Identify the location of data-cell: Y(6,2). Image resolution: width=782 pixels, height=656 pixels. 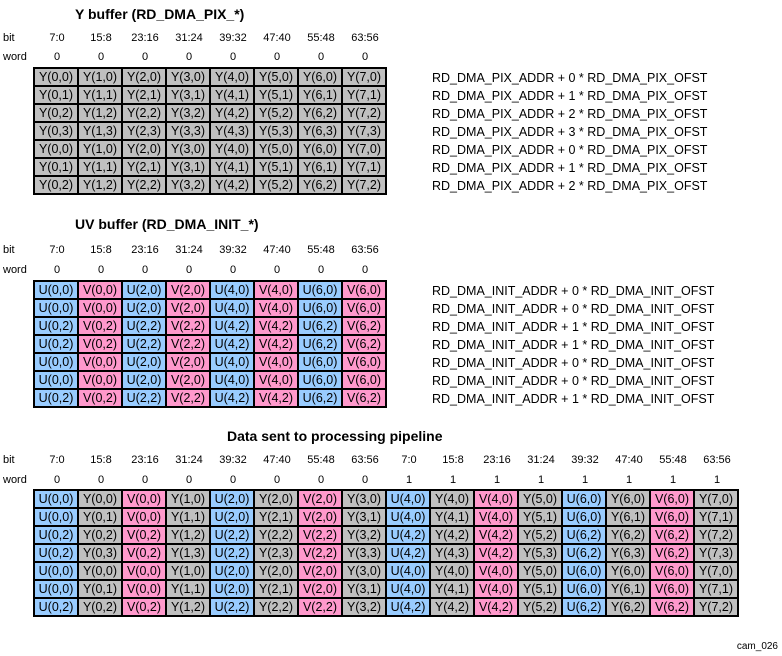
(628, 607).